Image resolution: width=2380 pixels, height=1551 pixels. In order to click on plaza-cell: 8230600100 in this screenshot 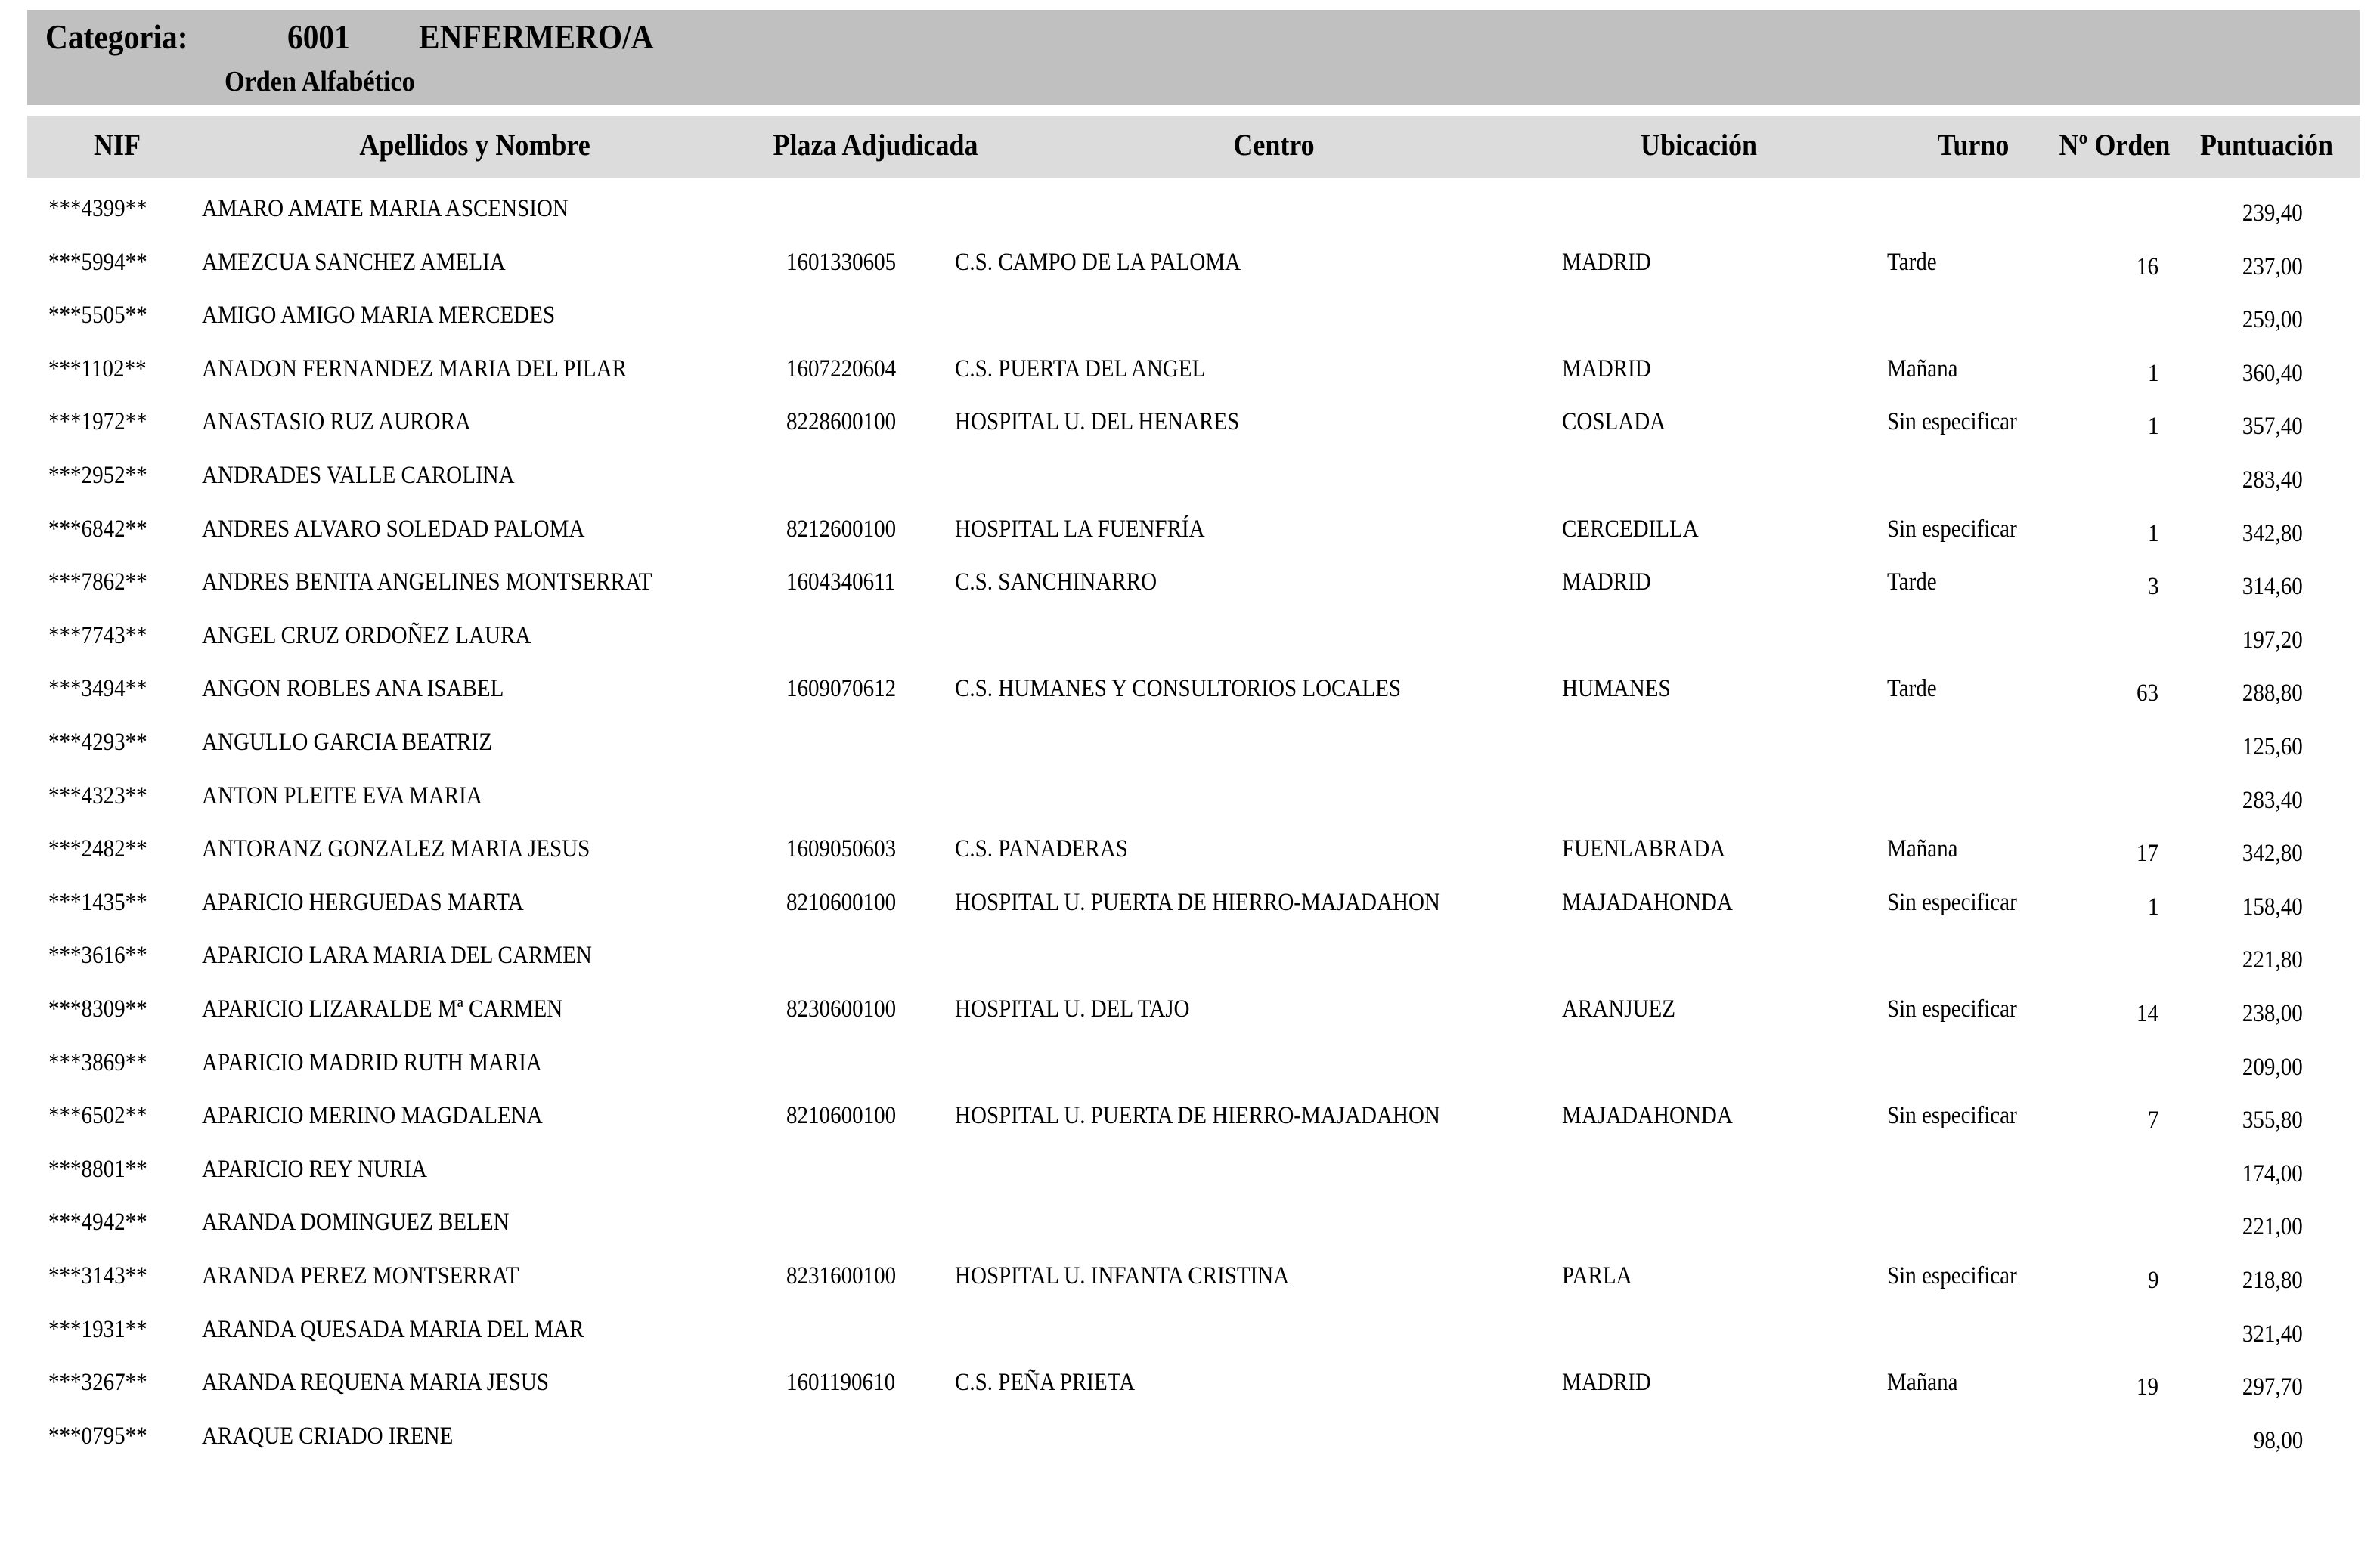, I will do `click(842, 1009)`.